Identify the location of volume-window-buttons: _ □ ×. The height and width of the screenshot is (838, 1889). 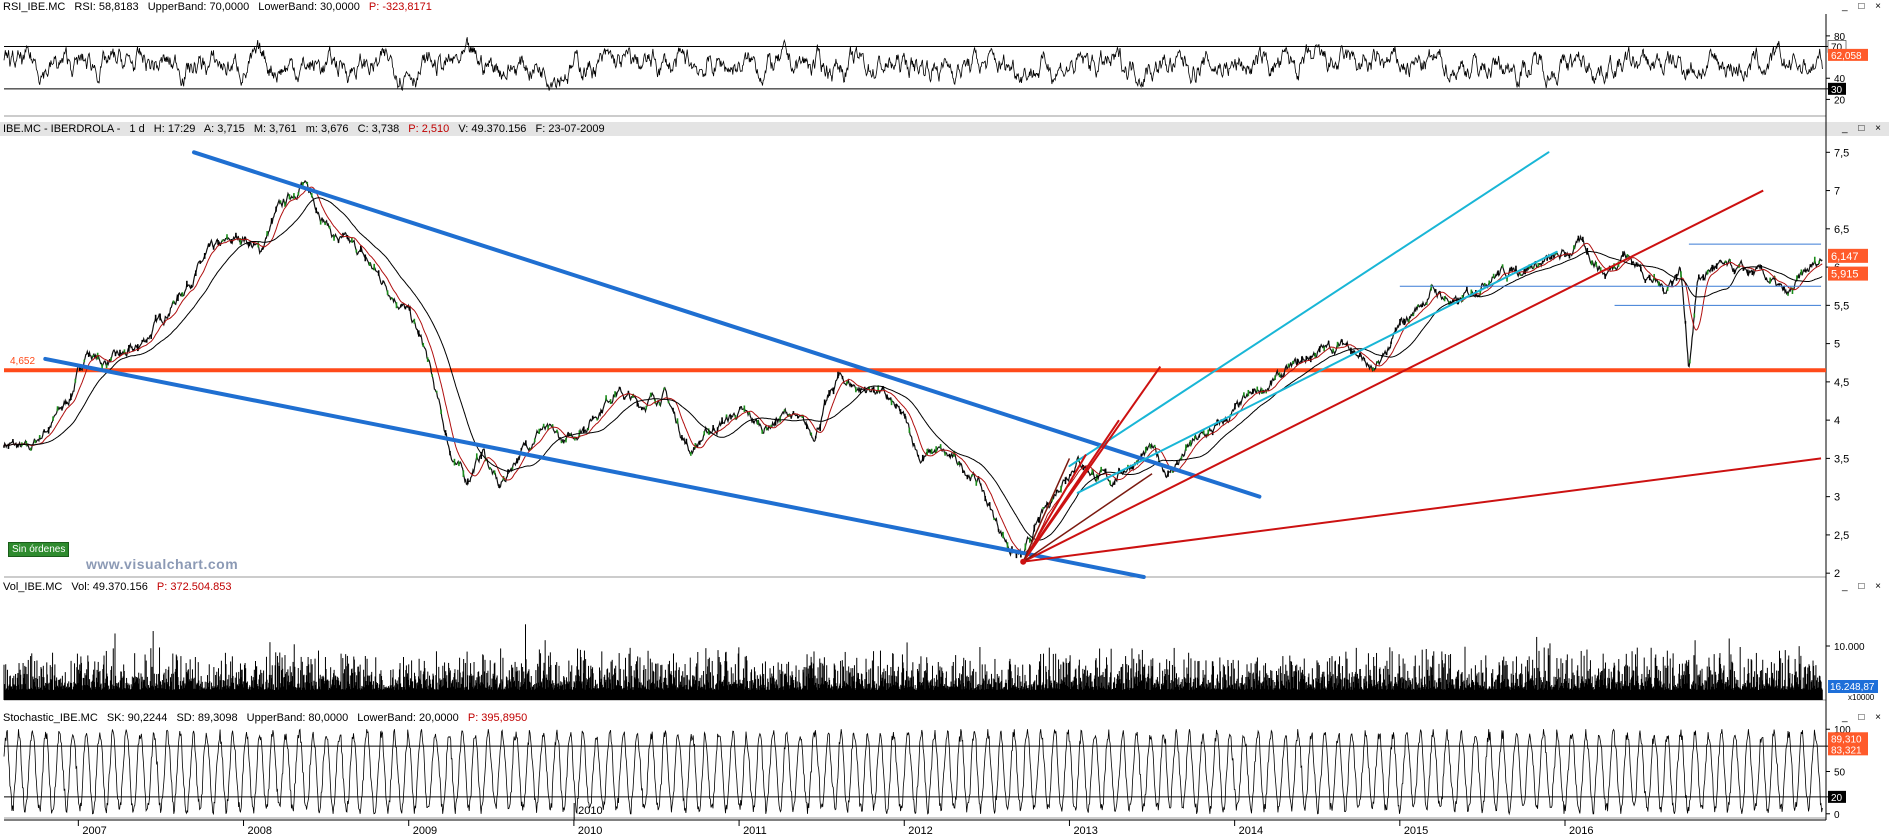
(1863, 586).